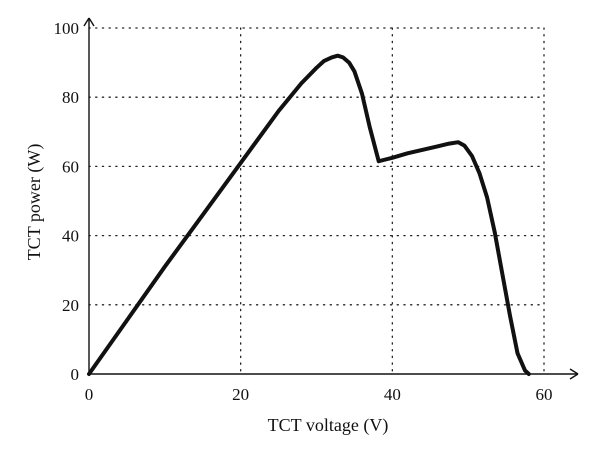 Image resolution: width=600 pixels, height=456 pixels. I want to click on y-tick-label: 100, so click(67, 28).